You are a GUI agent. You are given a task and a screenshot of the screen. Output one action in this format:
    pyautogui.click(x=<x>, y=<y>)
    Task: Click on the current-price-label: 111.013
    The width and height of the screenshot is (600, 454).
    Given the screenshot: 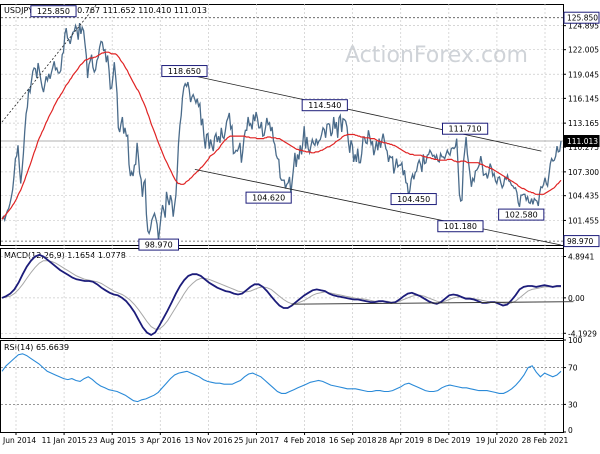 What is the action you would take?
    pyautogui.click(x=582, y=141)
    